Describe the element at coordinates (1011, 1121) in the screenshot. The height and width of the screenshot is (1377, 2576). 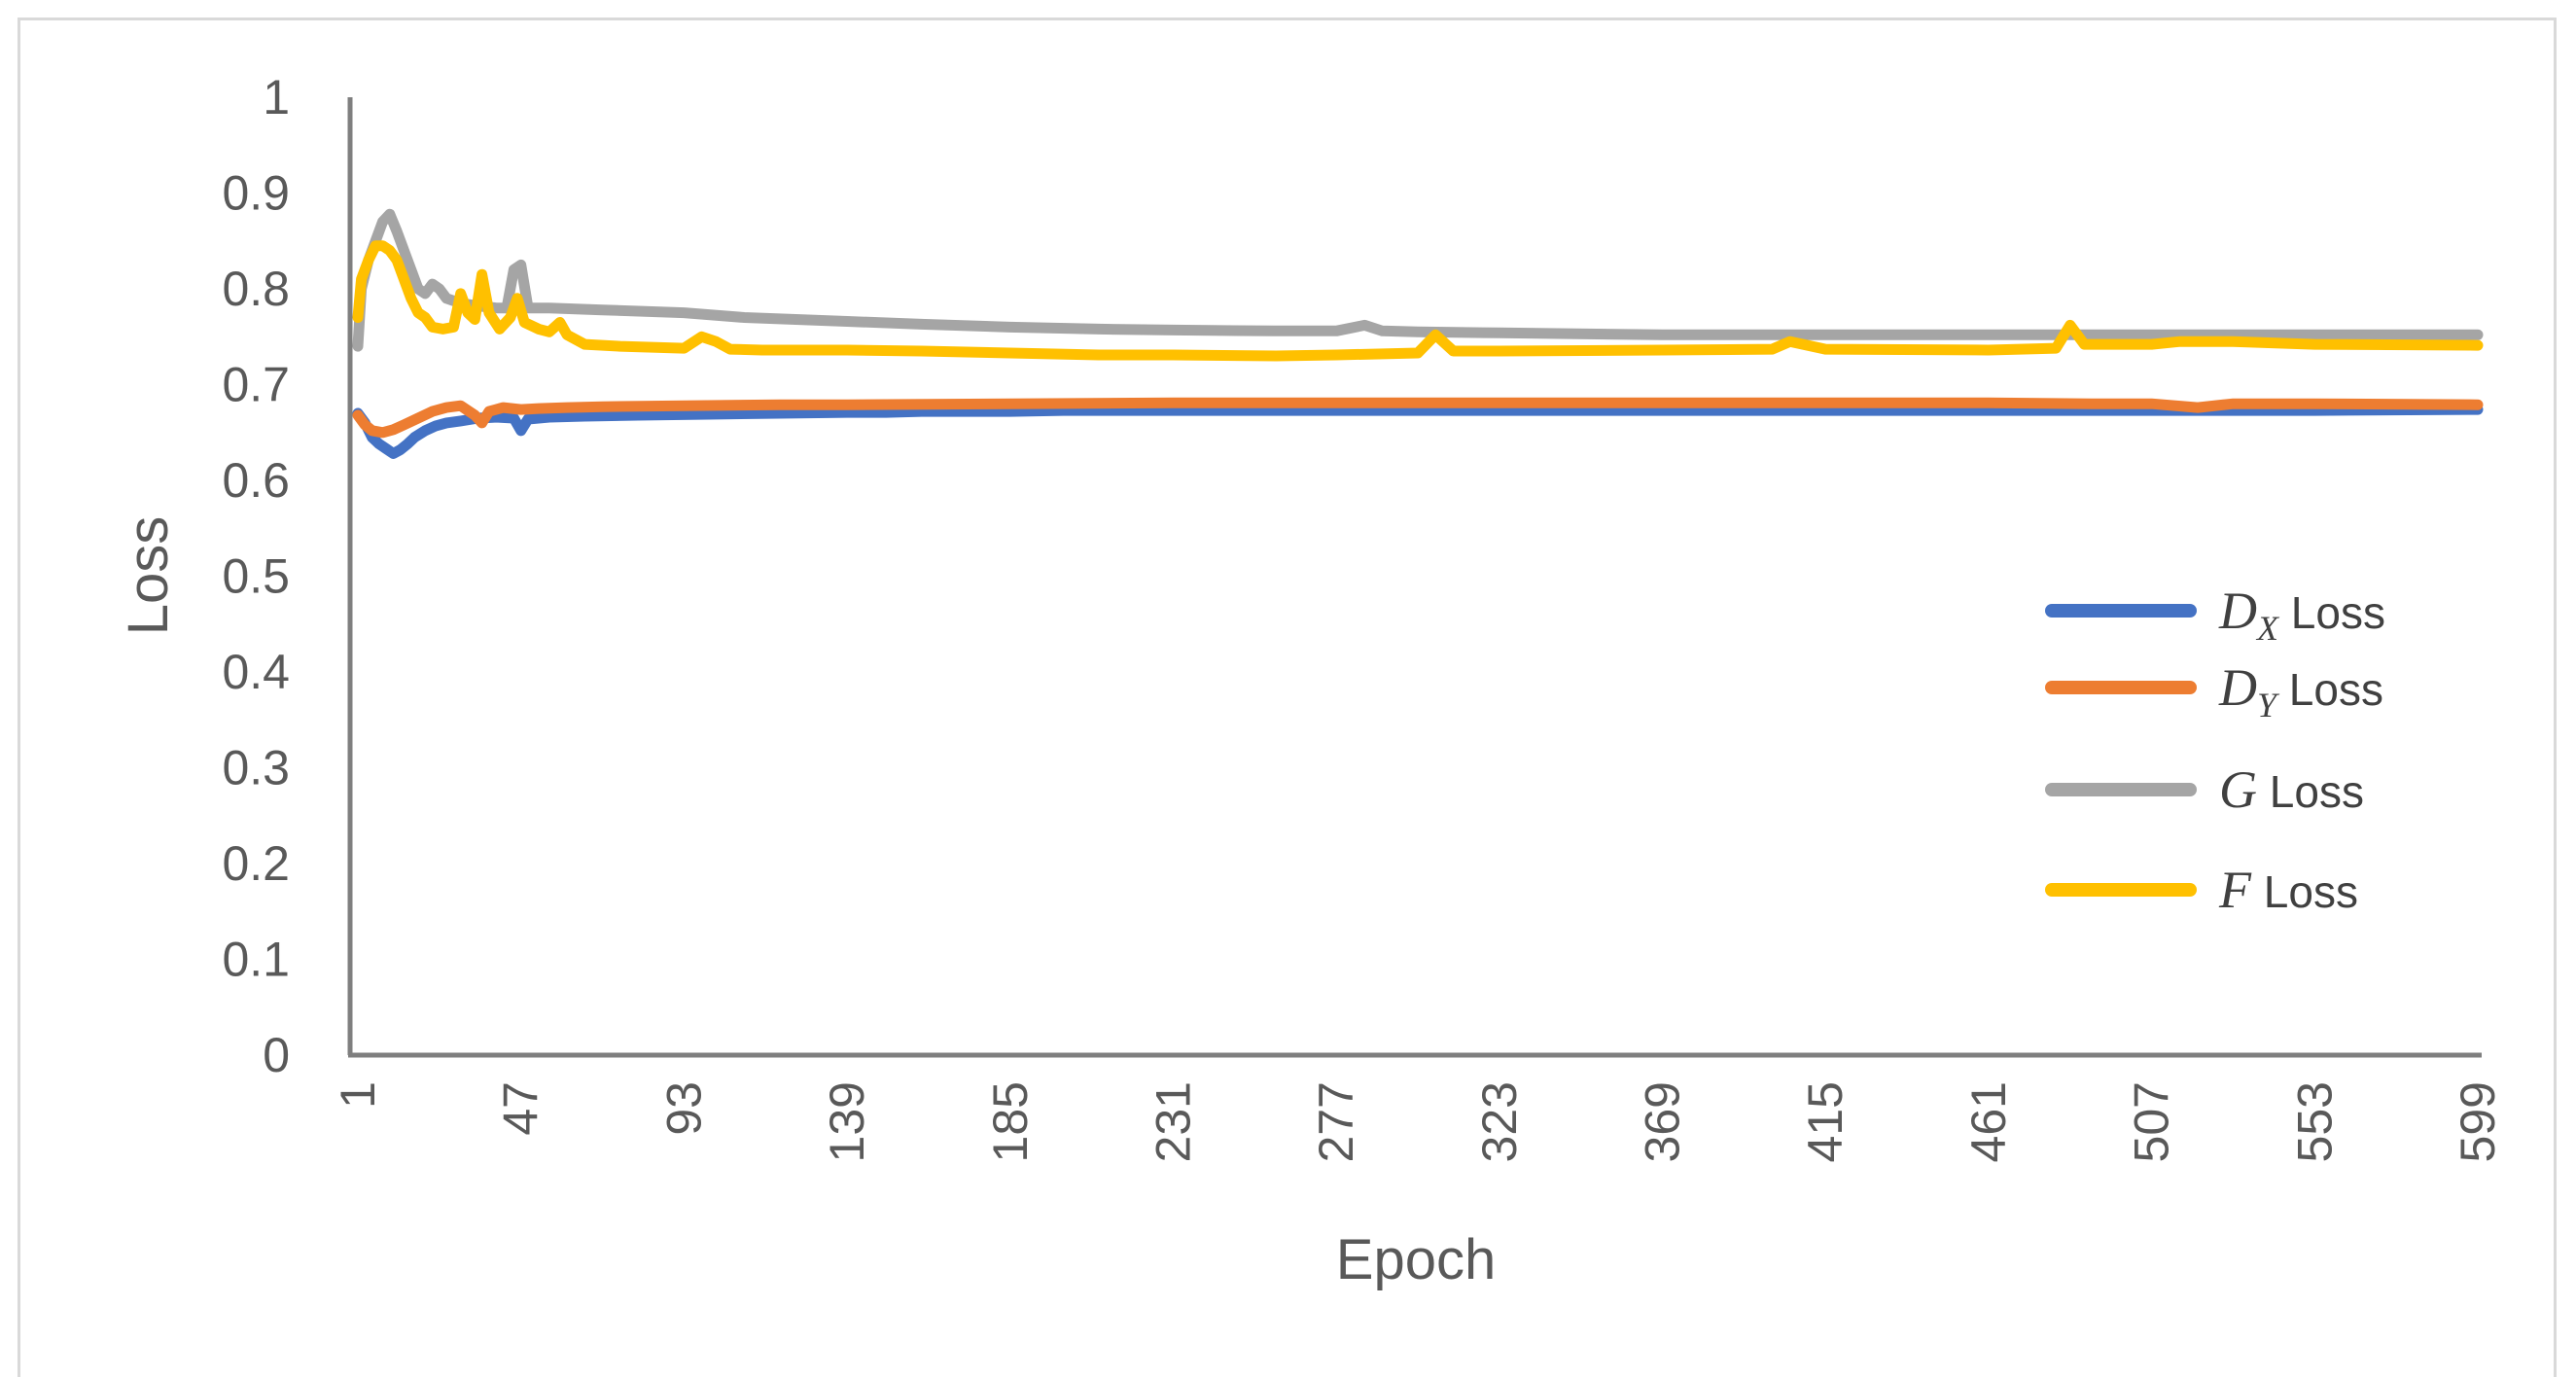
I see `x-tick-label: 185` at that location.